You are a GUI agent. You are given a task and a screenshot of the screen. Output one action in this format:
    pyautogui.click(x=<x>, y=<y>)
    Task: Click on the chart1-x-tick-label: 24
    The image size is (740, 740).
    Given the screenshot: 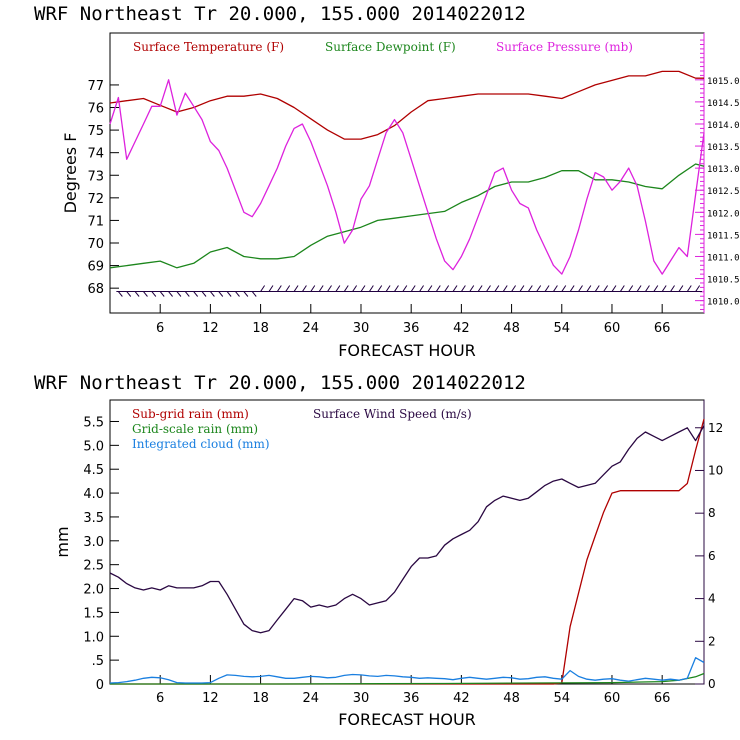 What is the action you would take?
    pyautogui.click(x=311, y=328)
    